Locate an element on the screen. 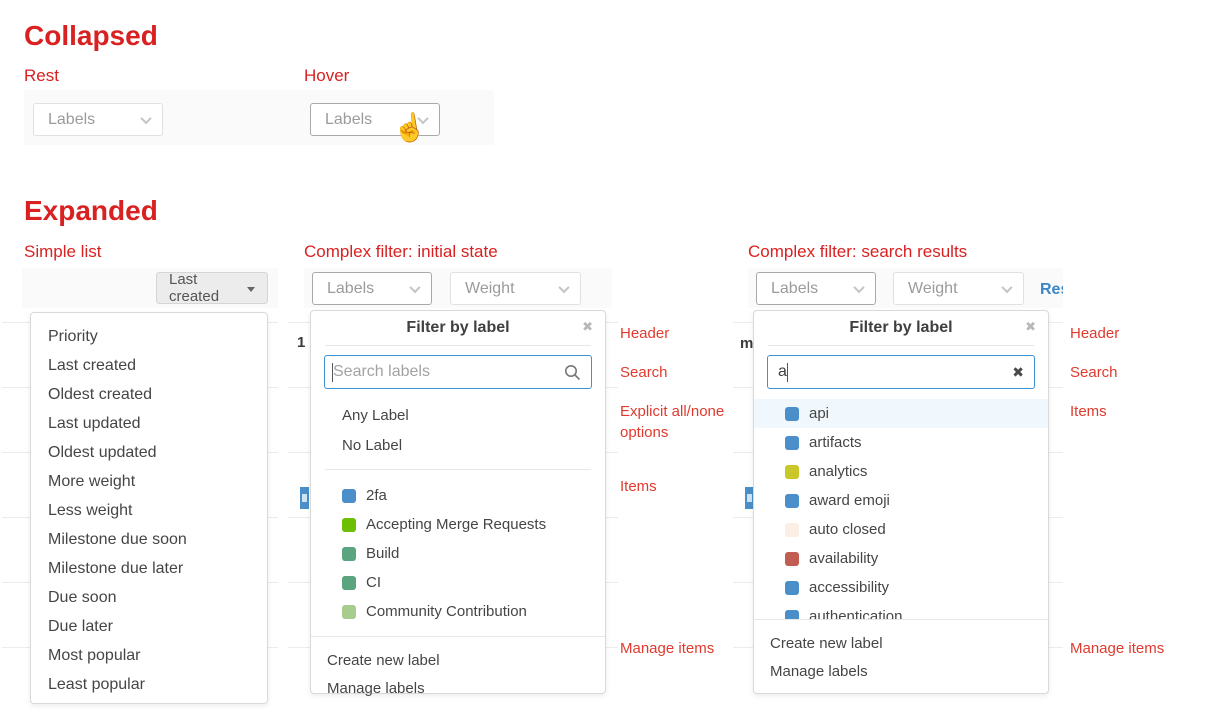 This screenshot has height=722, width=1218. section-title-collapsed: Collapsed is located at coordinates (91, 35).